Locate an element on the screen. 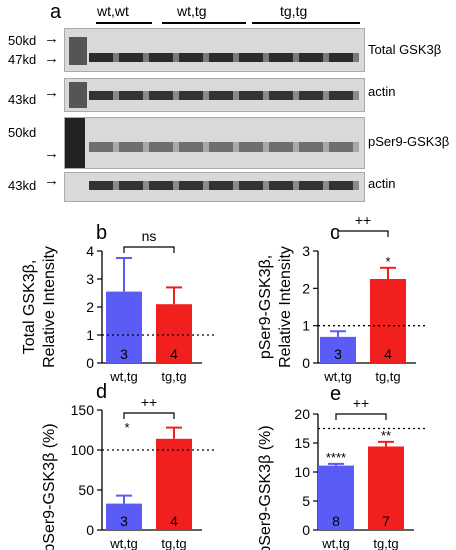  group-bar-wt-wt is located at coordinates (124, 23).